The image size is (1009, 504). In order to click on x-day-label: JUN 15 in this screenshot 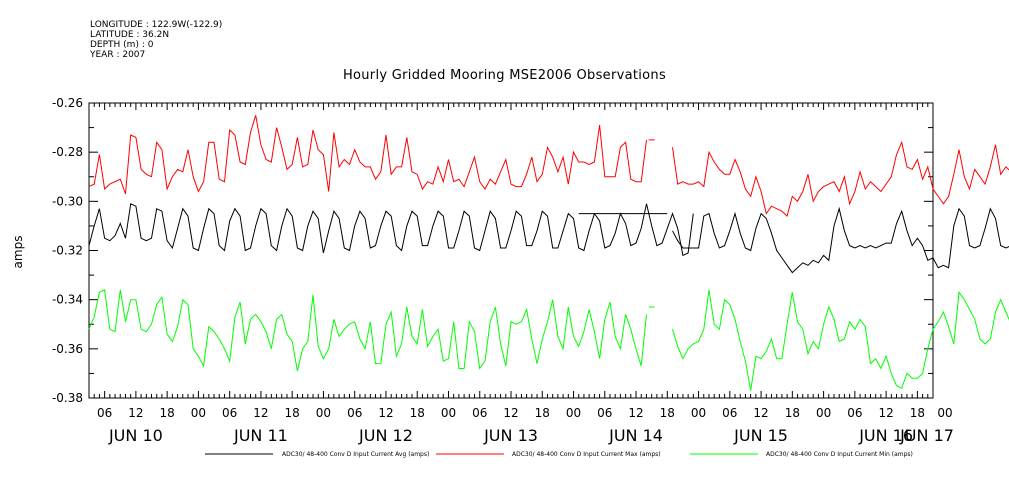, I will do `click(760, 435)`.